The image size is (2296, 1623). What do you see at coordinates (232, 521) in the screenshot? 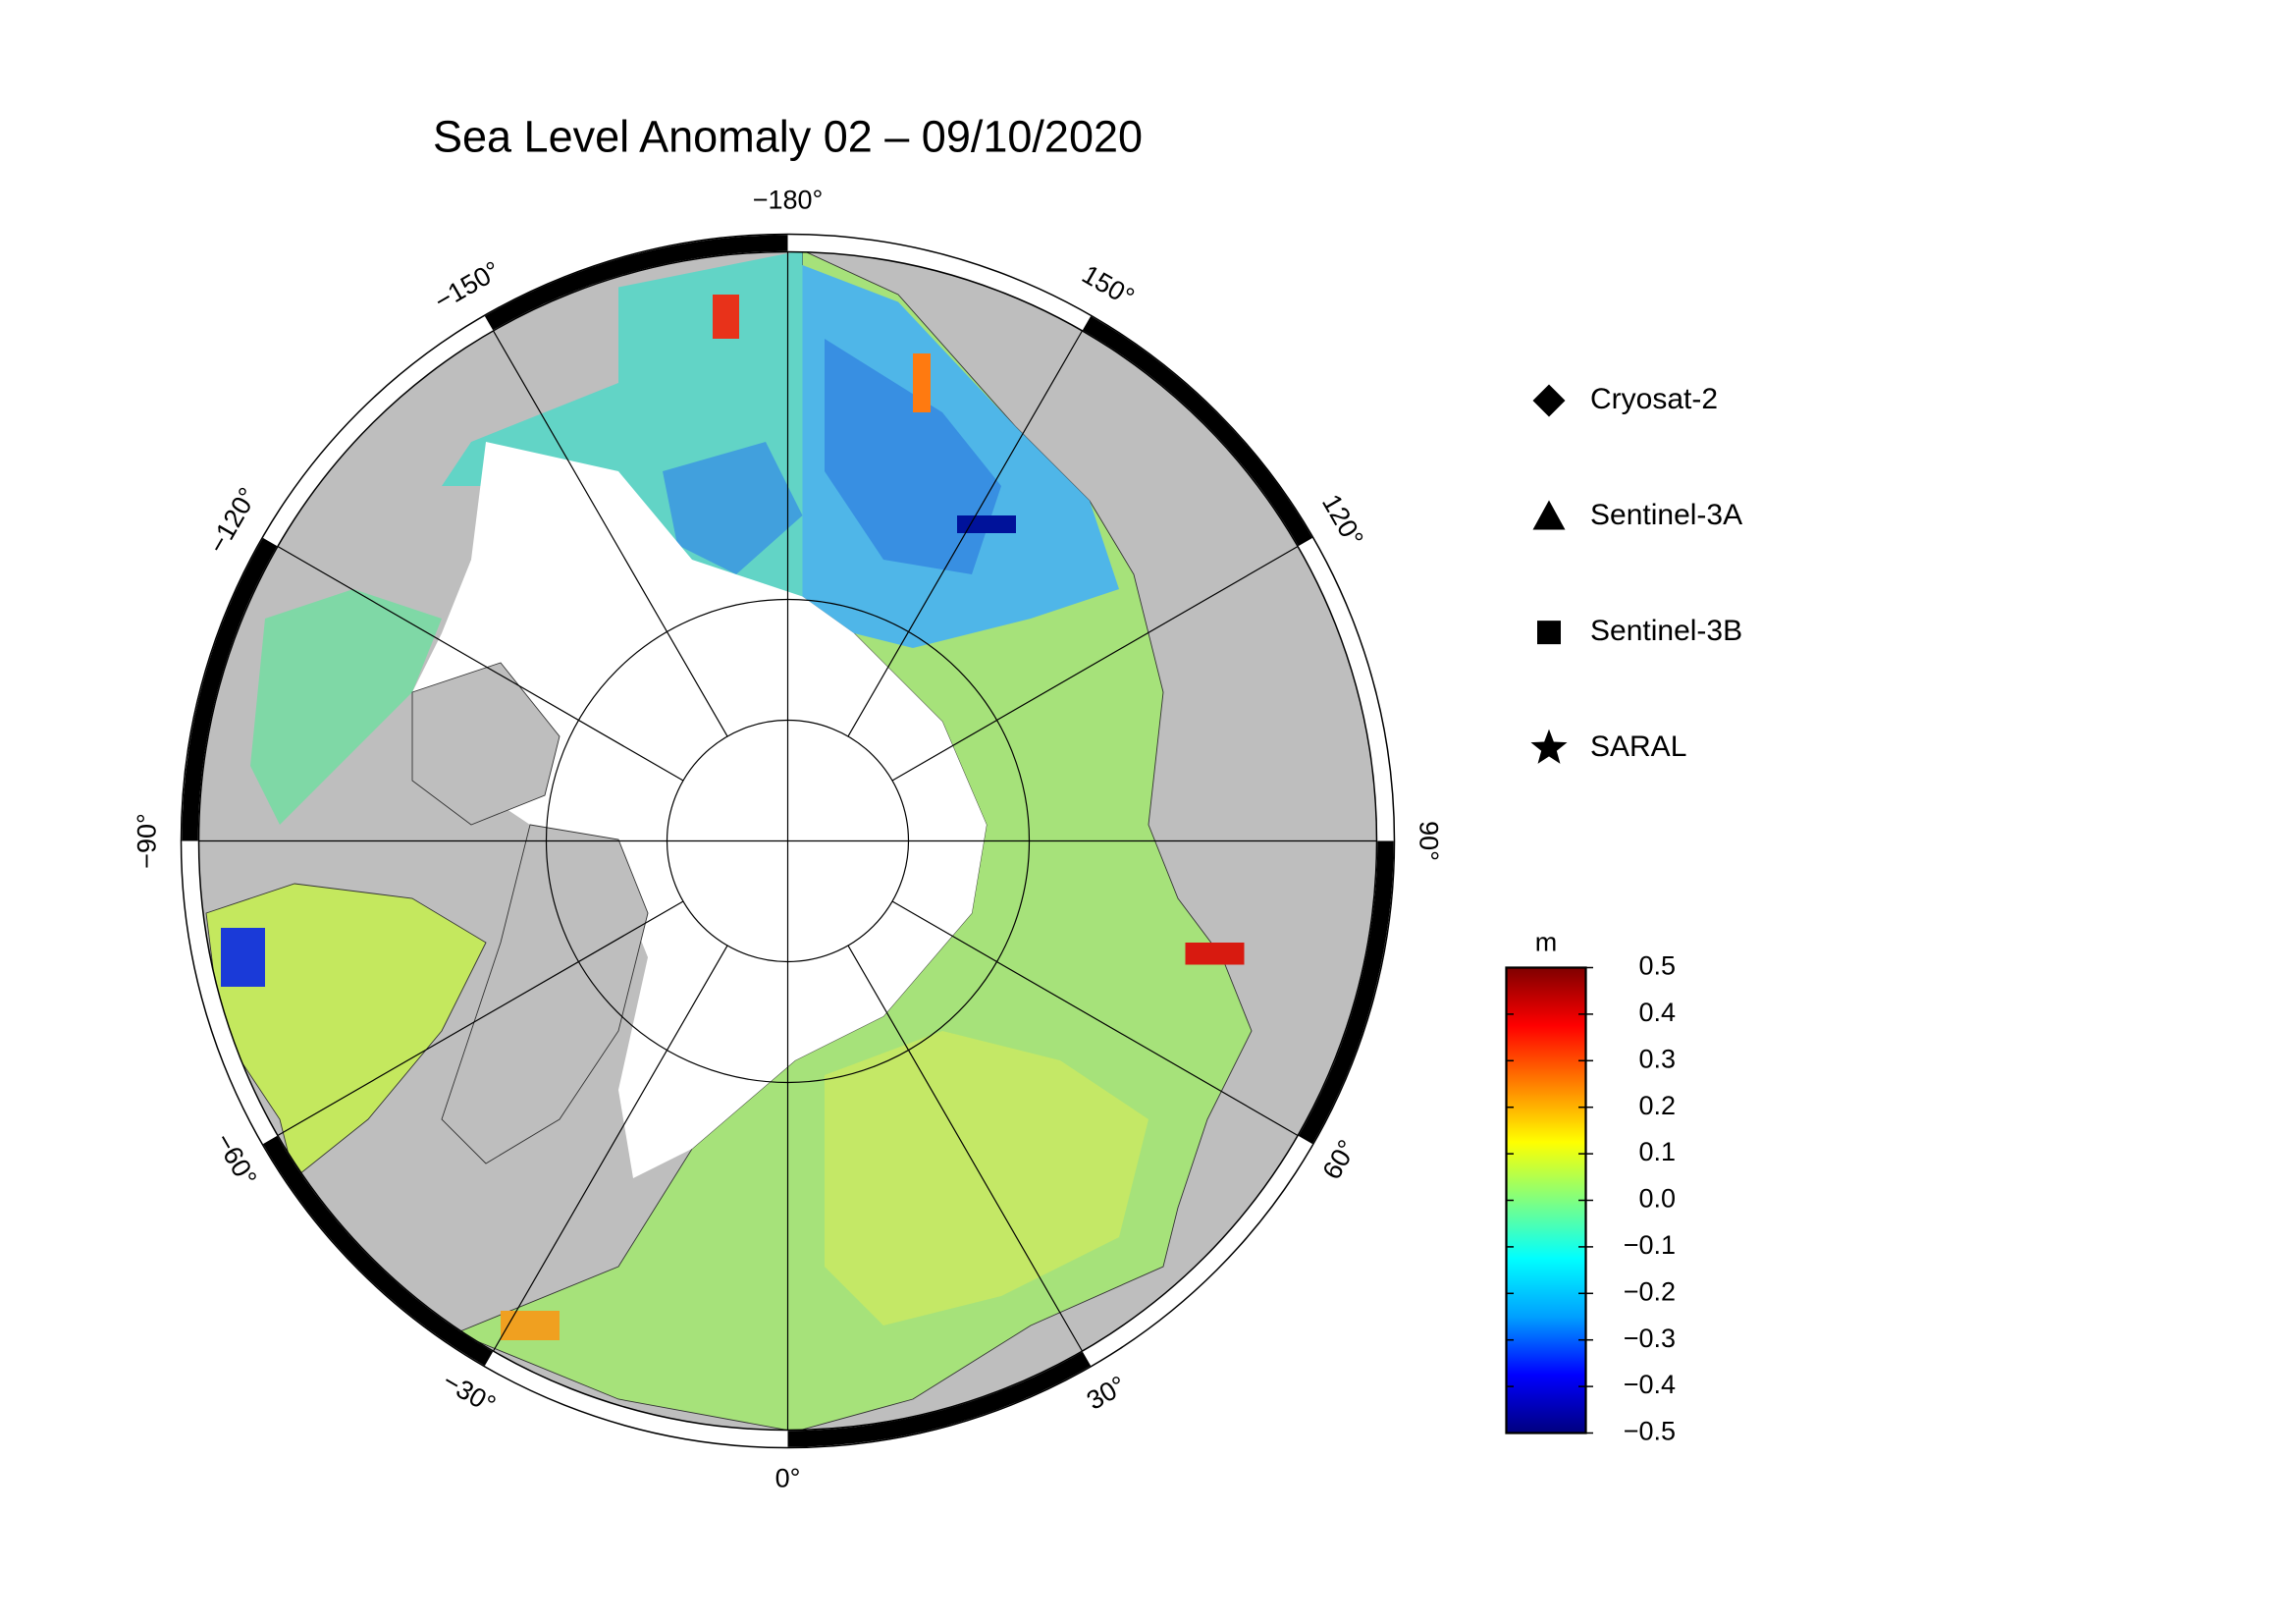
I see `meridian-label: −120°` at bounding box center [232, 521].